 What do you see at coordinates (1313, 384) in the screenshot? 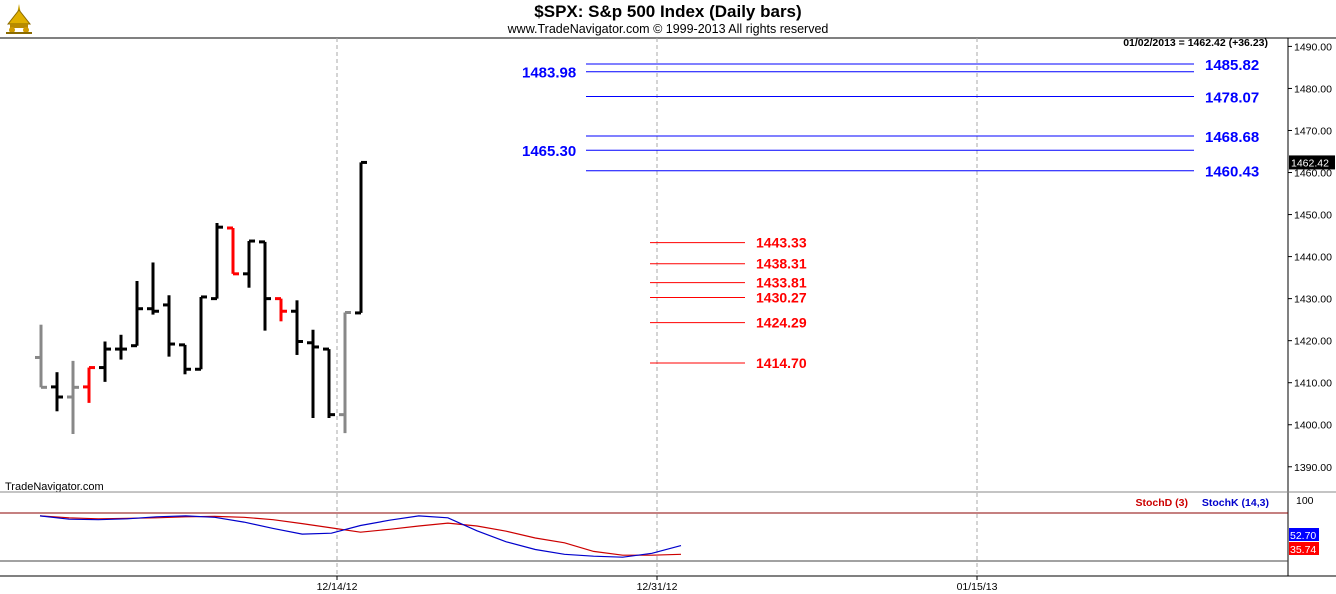
I see `y-tick-label: 1410.00` at bounding box center [1313, 384].